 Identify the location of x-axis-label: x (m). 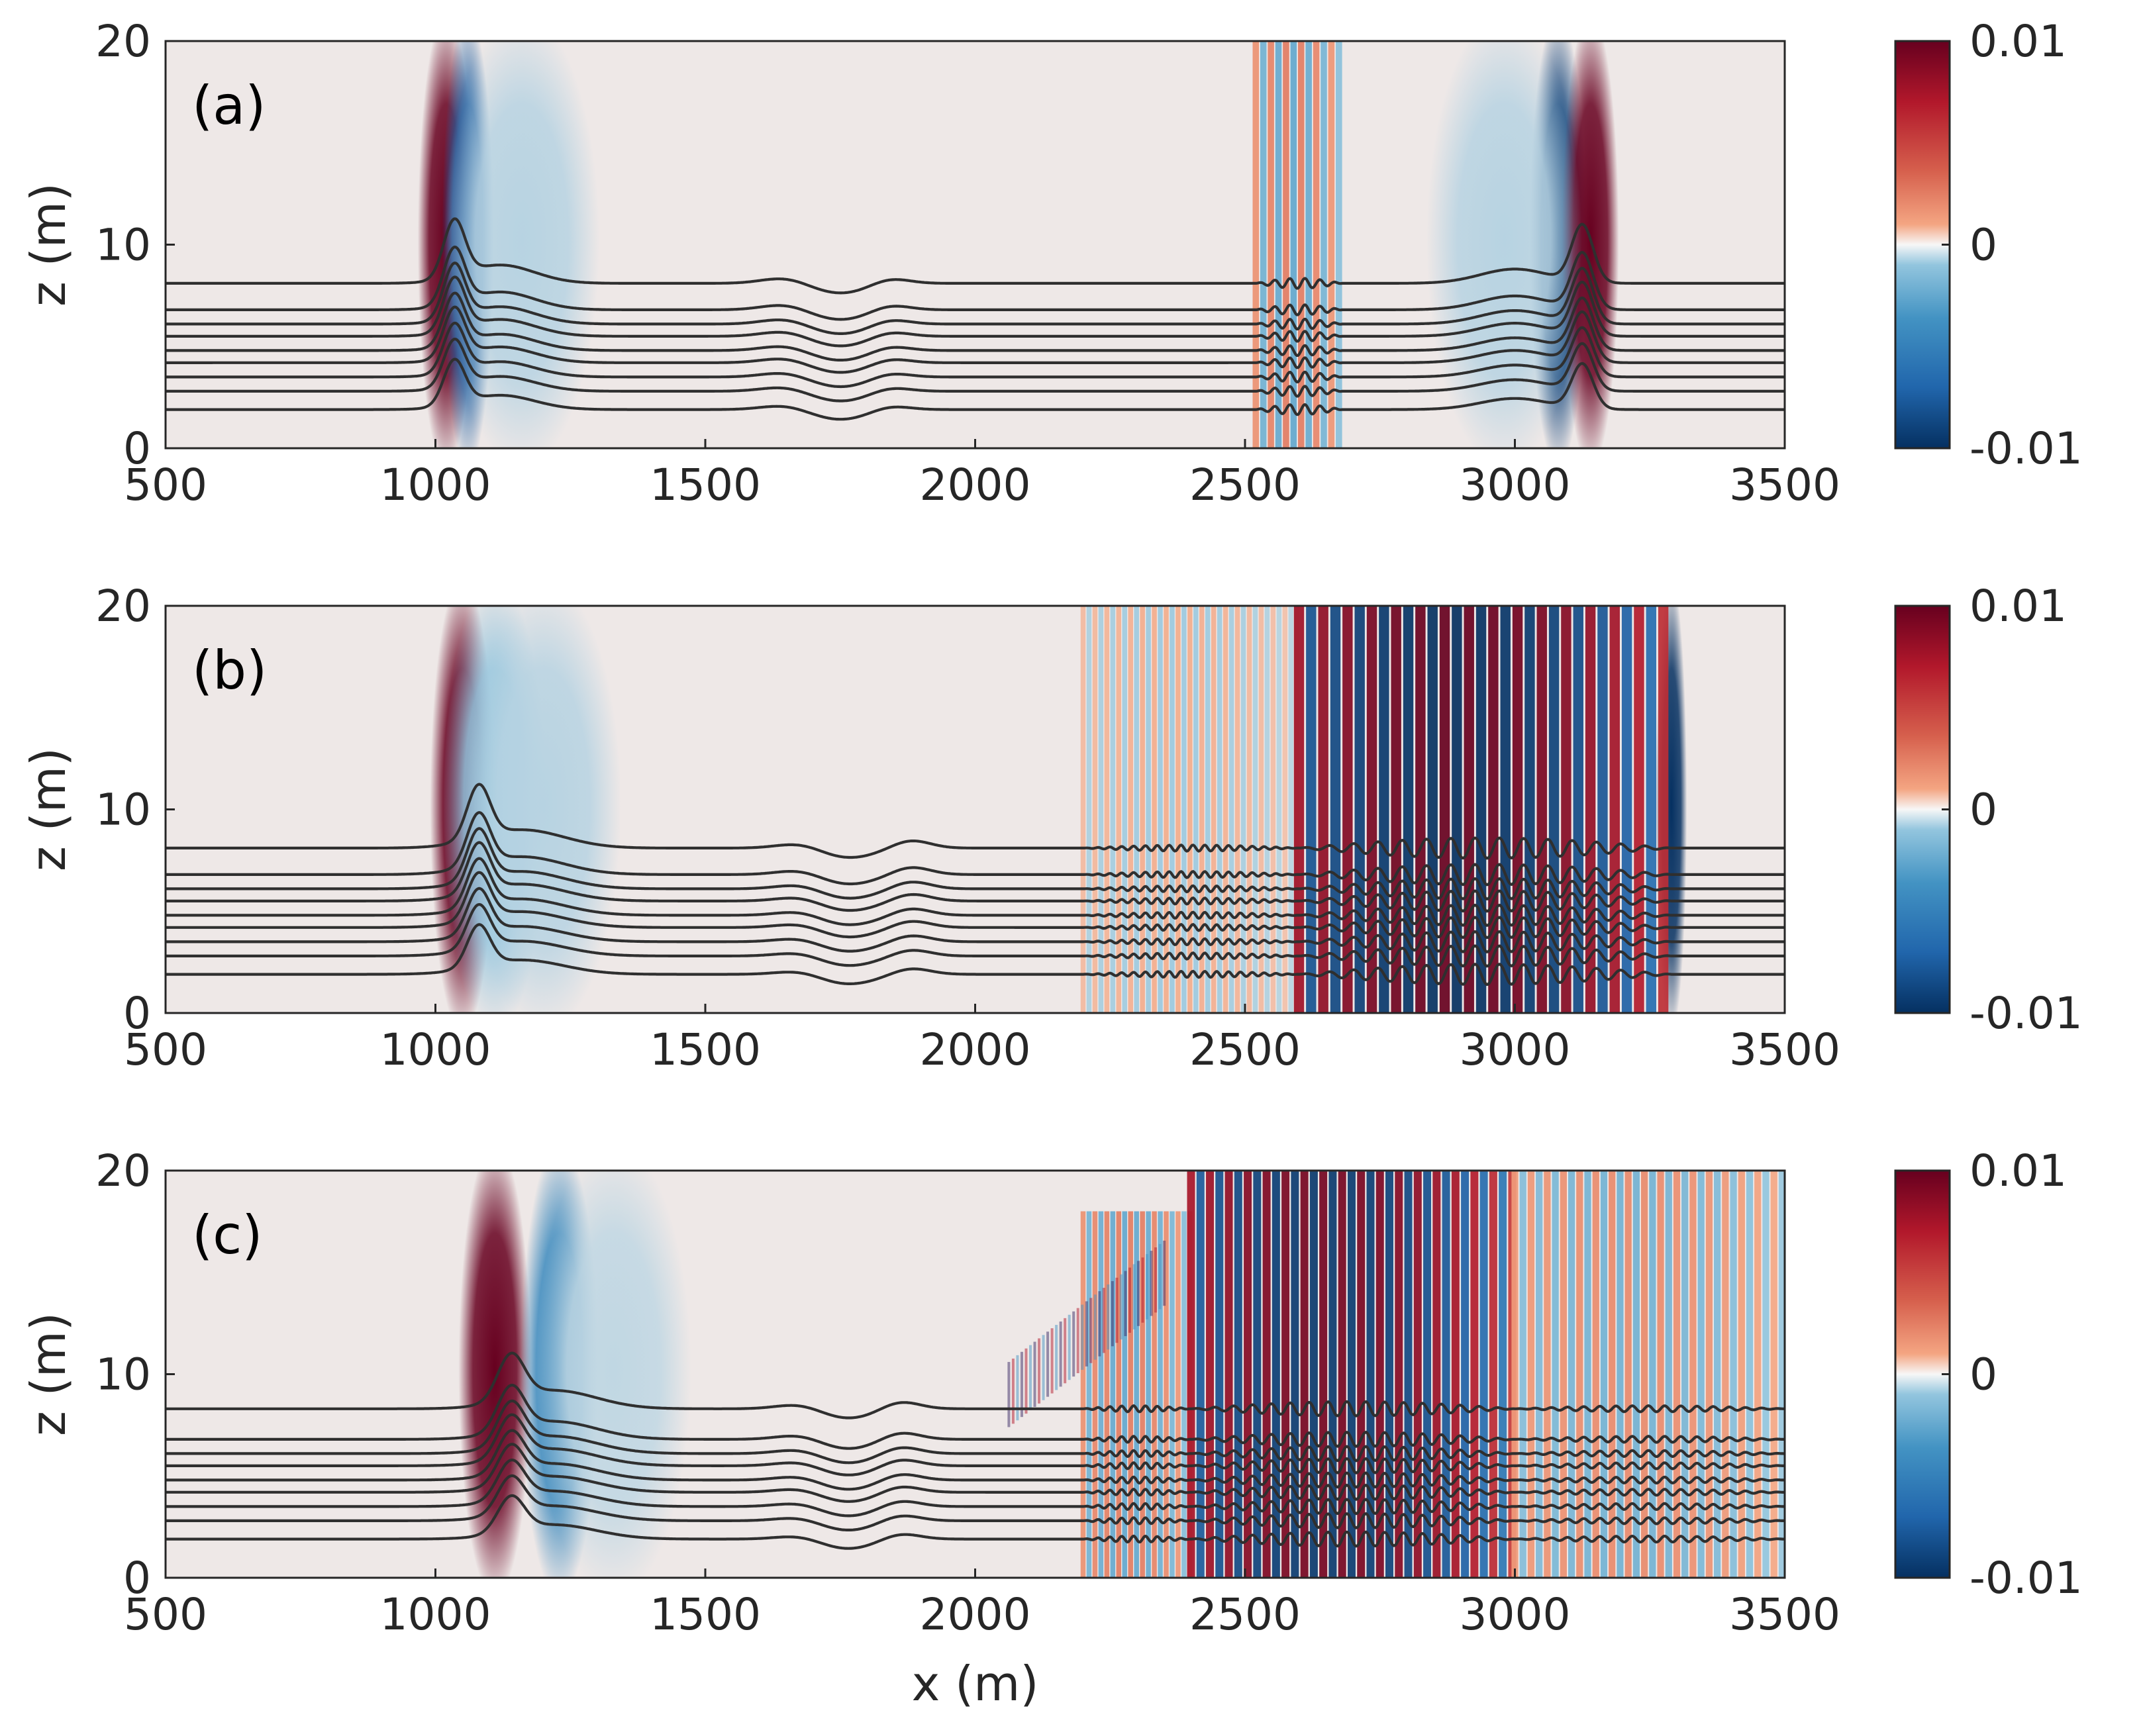
(976, 1684).